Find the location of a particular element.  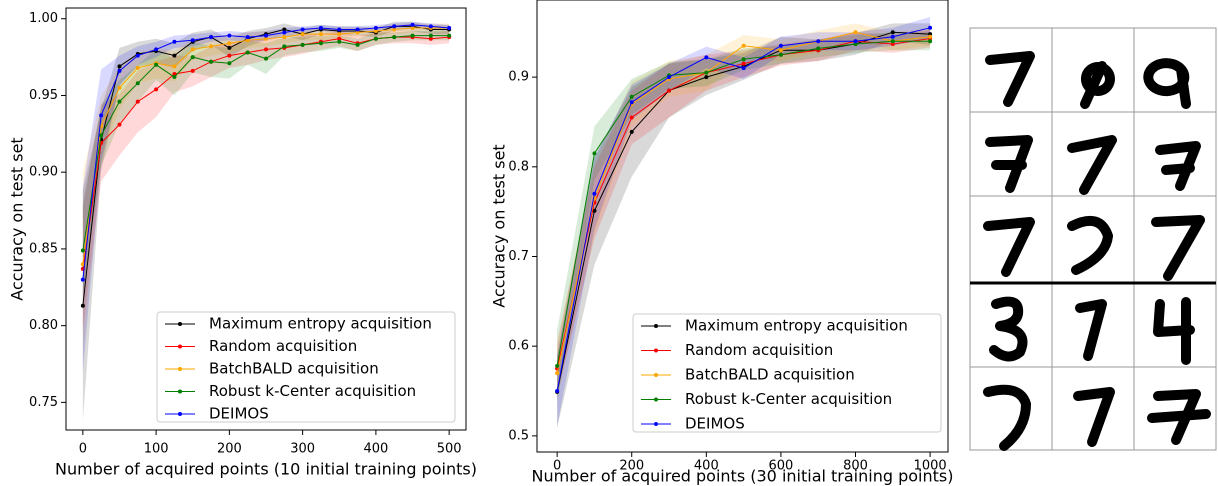

x-tick-label: 0 is located at coordinates (557, 466).